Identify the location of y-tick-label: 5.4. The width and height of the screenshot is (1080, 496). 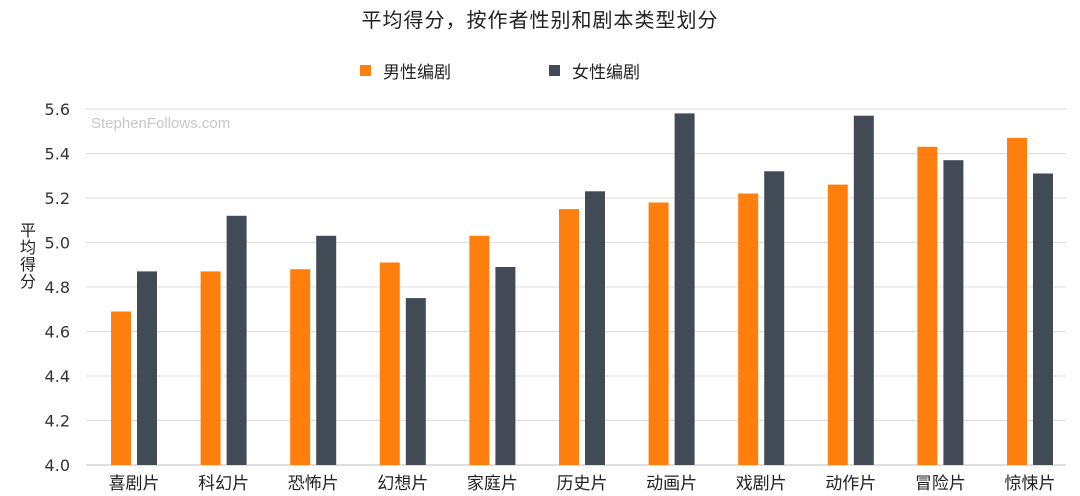
(57, 154).